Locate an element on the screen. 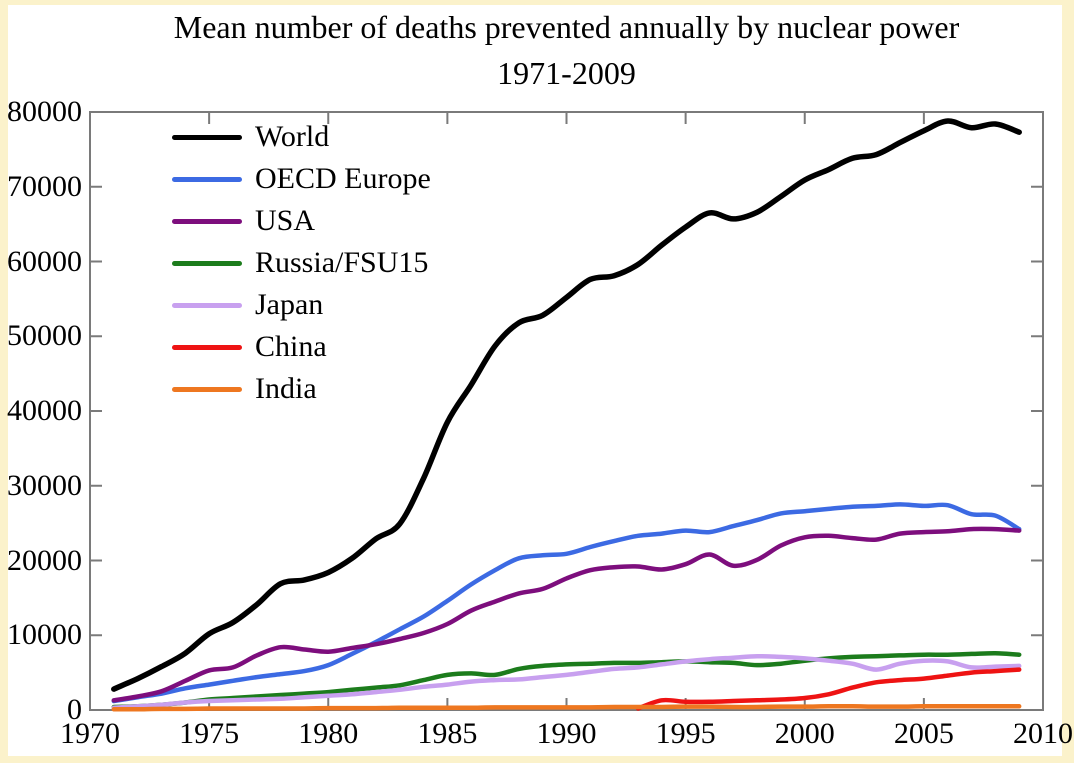  x-tick-label: 1975 is located at coordinates (209, 733).